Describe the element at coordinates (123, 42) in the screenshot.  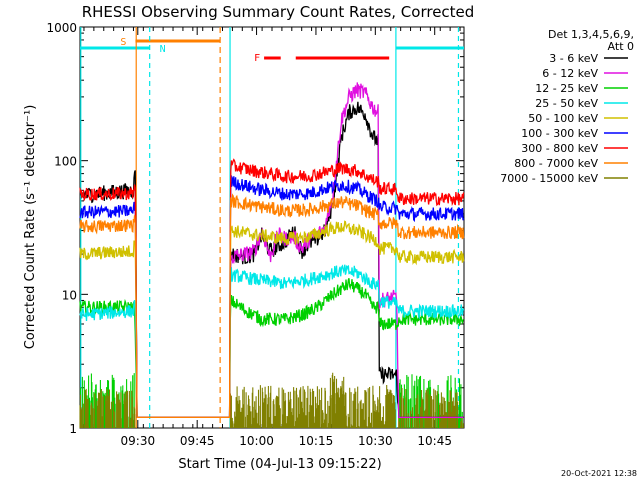
I see `annotation-s: S` at that location.